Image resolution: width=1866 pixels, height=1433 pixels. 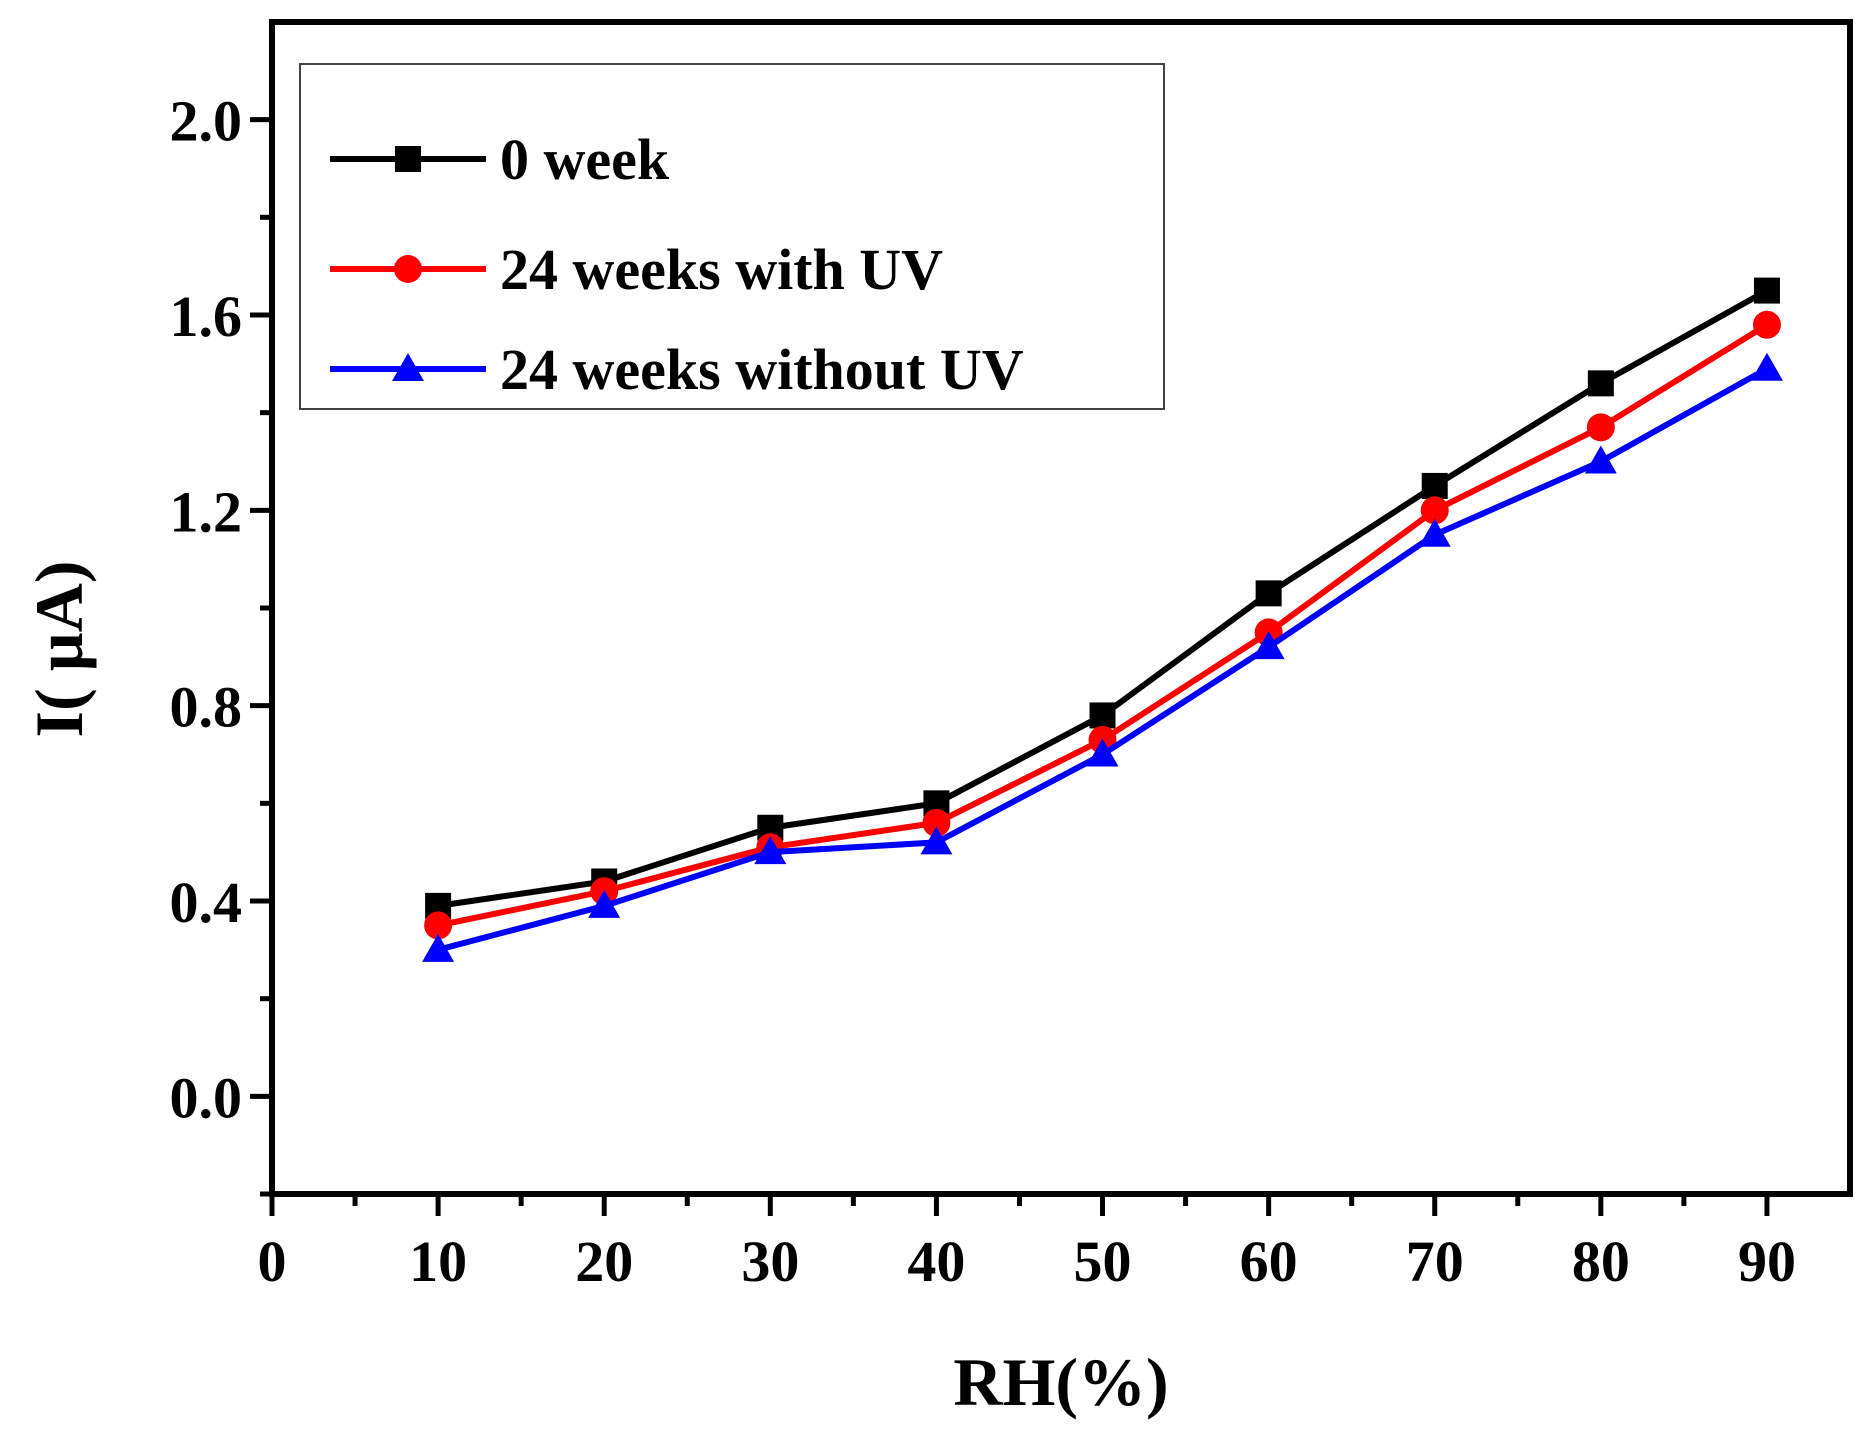 I want to click on y-tick-label: 0.4, so click(x=206, y=902).